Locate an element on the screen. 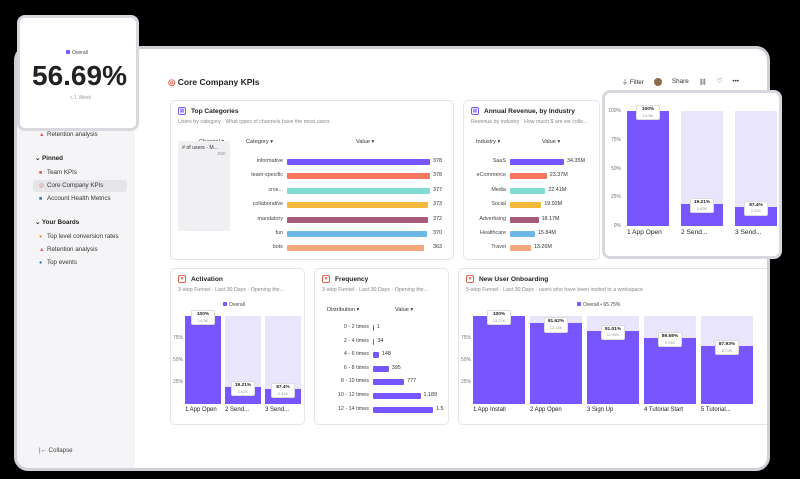  percentage-label: 100% 13.27K is located at coordinates (499, 318).